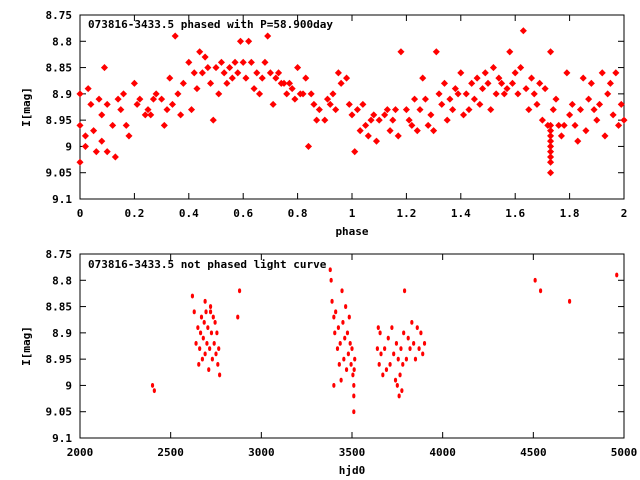 The height and width of the screenshot is (480, 640). I want to click on y-tick-label: 8.8, so click(62, 41).